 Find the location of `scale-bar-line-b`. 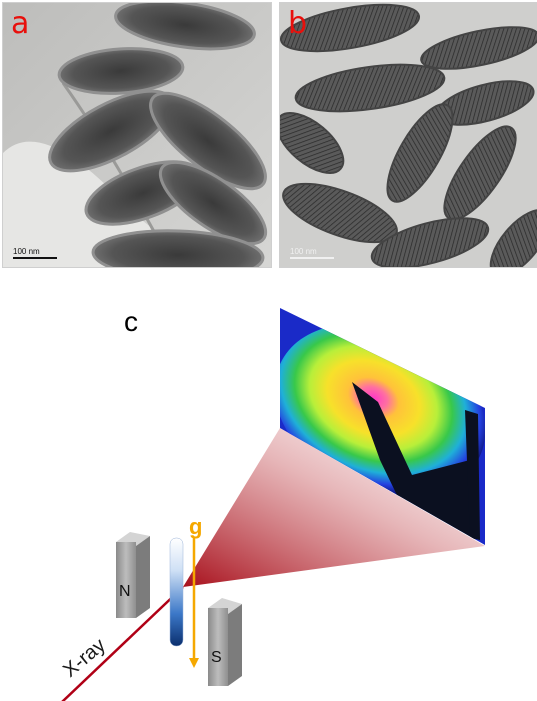

scale-bar-line-b is located at coordinates (312, 258).